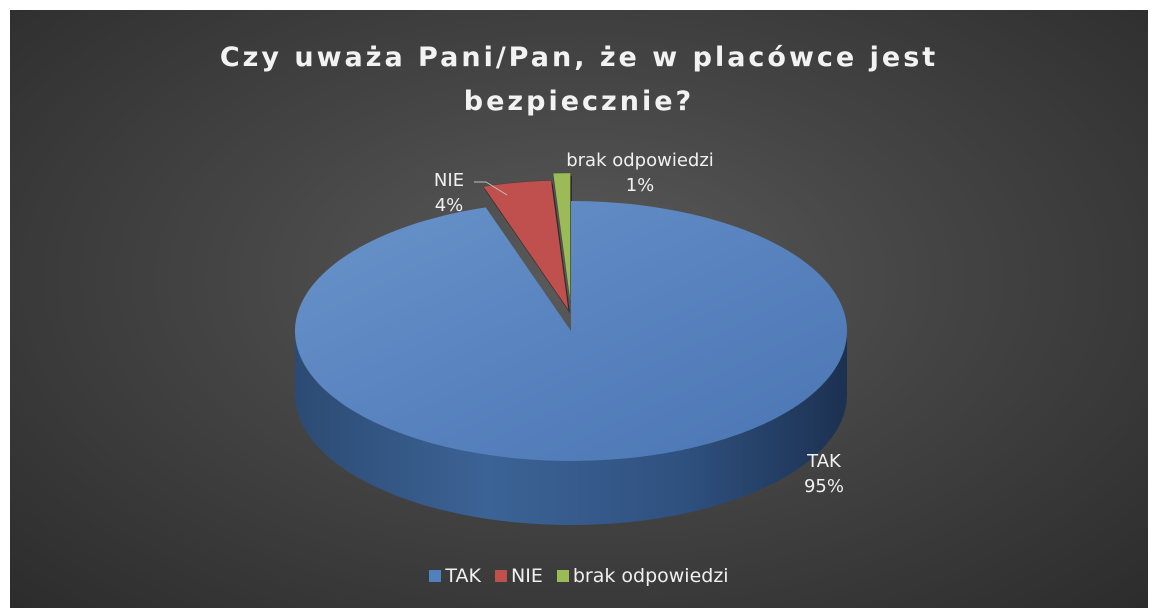 The width and height of the screenshot is (1158, 608). Describe the element at coordinates (491, 188) in the screenshot. I see `leader-line-nie` at that location.